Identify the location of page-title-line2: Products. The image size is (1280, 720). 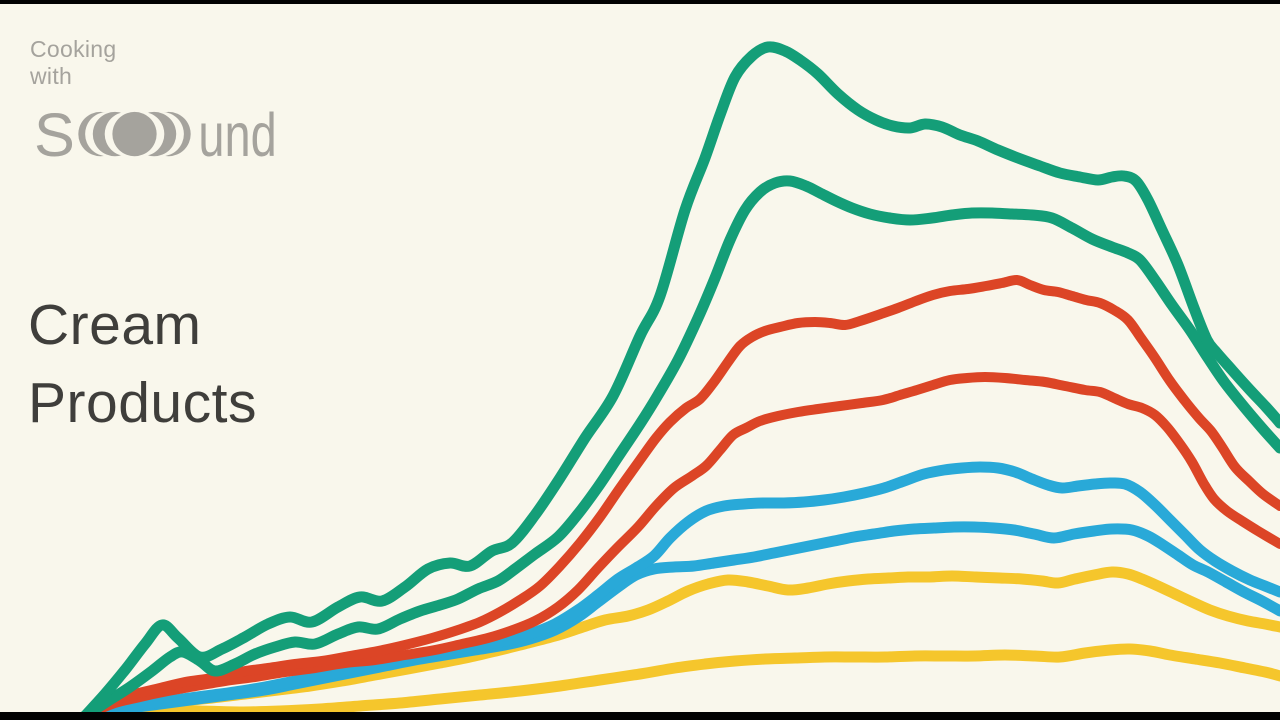
(142, 403).